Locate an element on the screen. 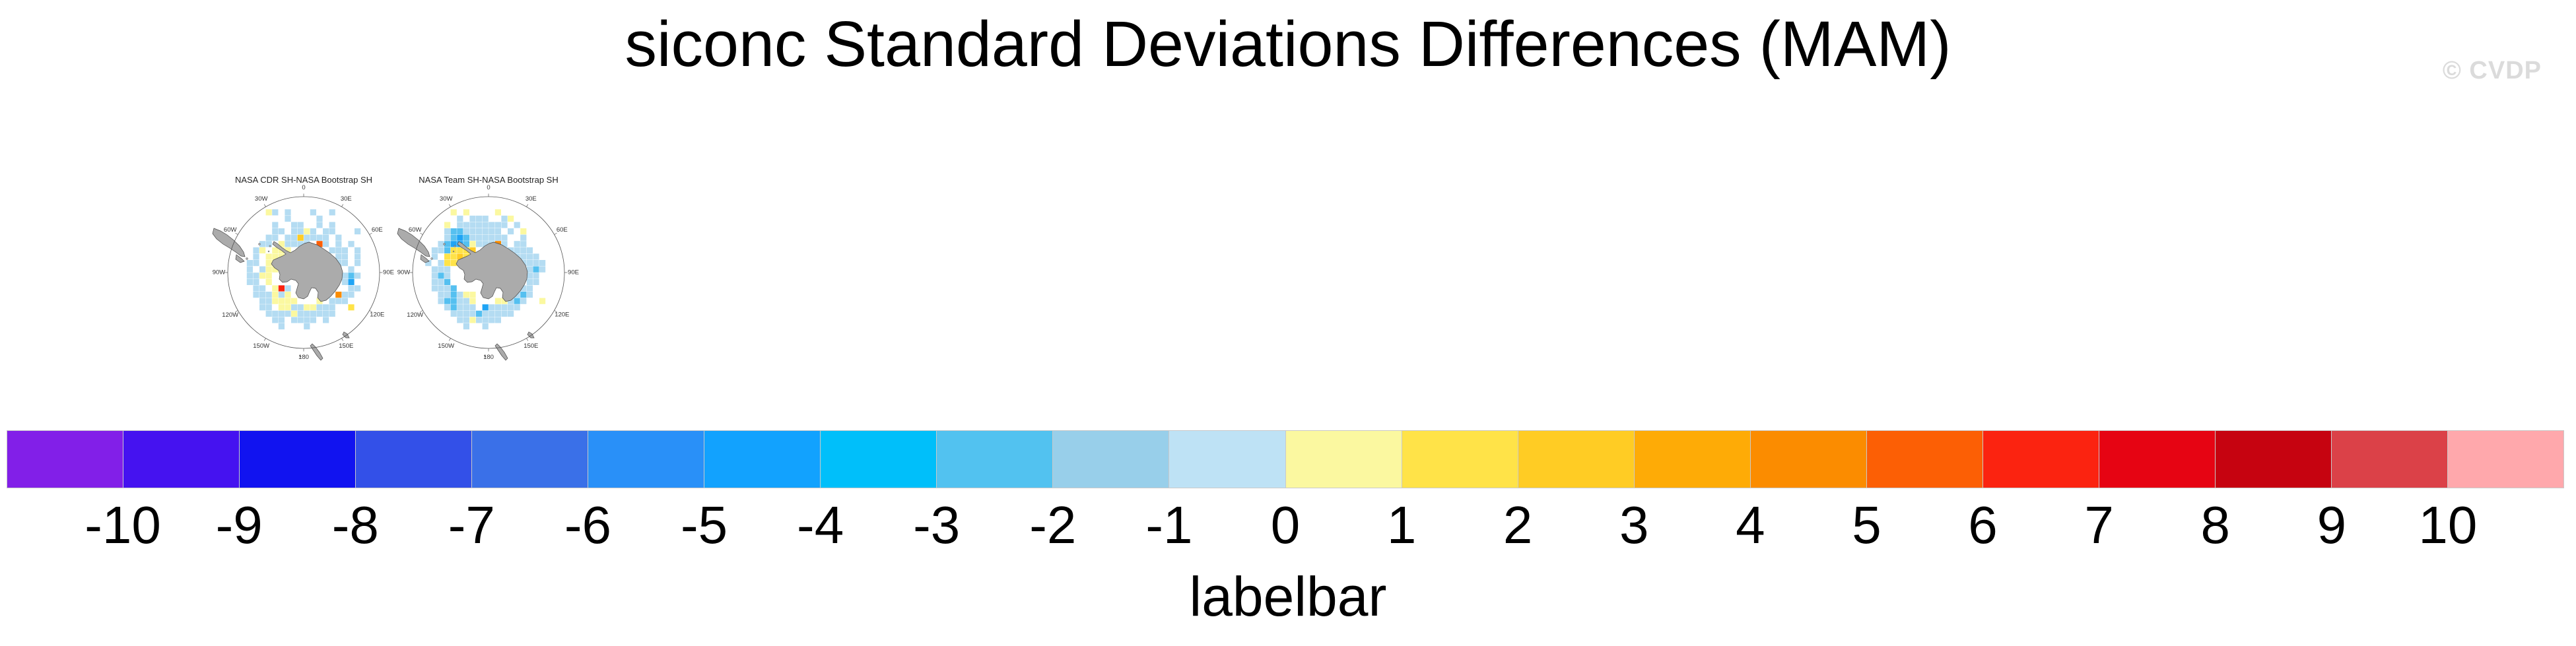 Image resolution: width=2576 pixels, height=646 pixels. longitude-label: 30E is located at coordinates (346, 199).